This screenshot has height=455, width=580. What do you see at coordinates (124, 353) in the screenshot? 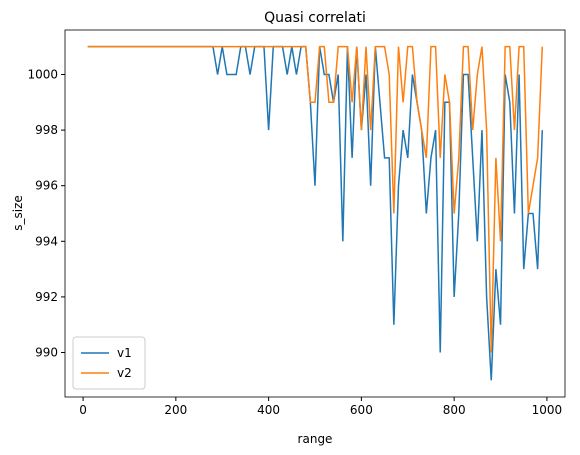
I see `legend-label: v1` at bounding box center [124, 353].